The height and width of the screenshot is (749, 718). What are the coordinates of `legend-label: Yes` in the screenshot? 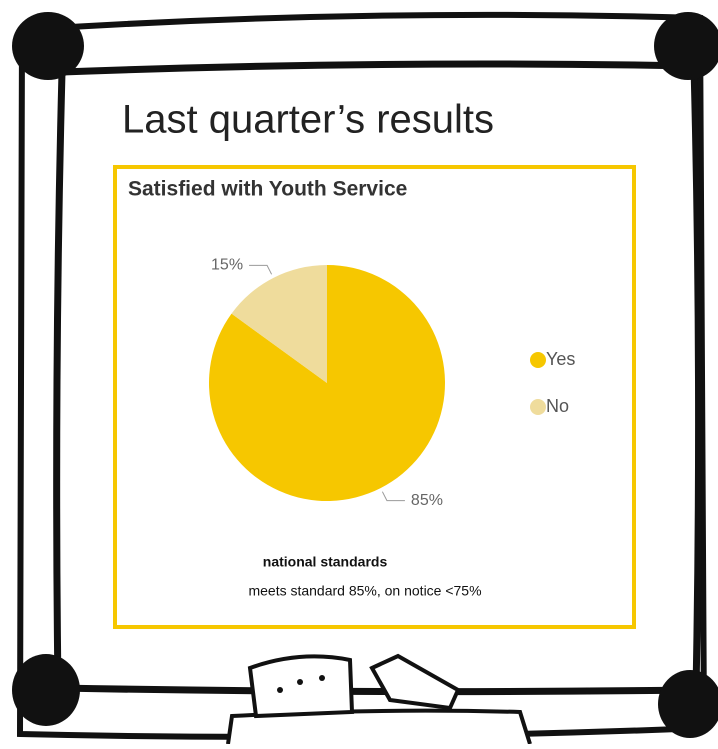 It's located at (560, 359).